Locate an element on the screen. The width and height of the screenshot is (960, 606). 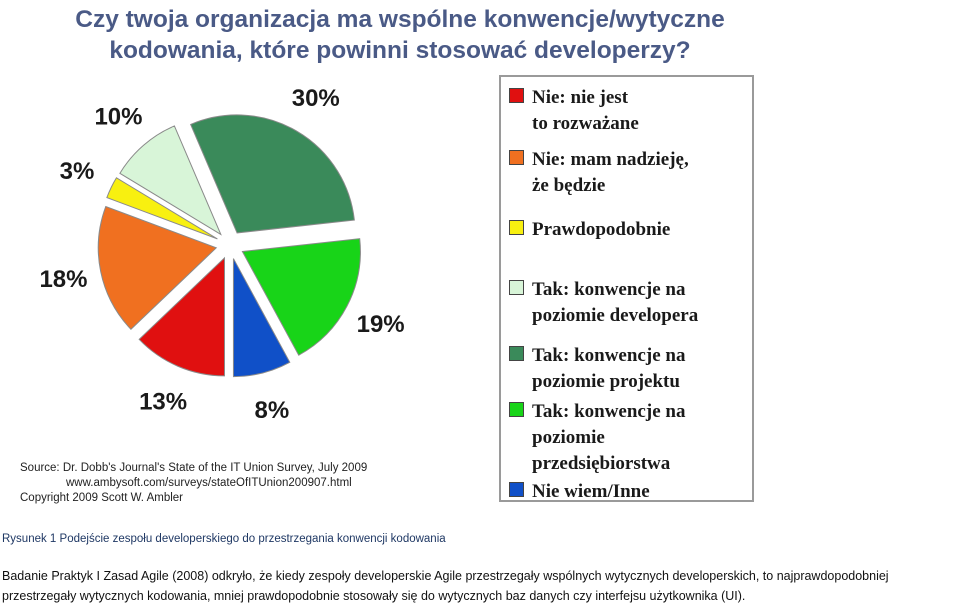
copyright-line: Copyright 2009 Scott W. Ambler is located at coordinates (101, 498).